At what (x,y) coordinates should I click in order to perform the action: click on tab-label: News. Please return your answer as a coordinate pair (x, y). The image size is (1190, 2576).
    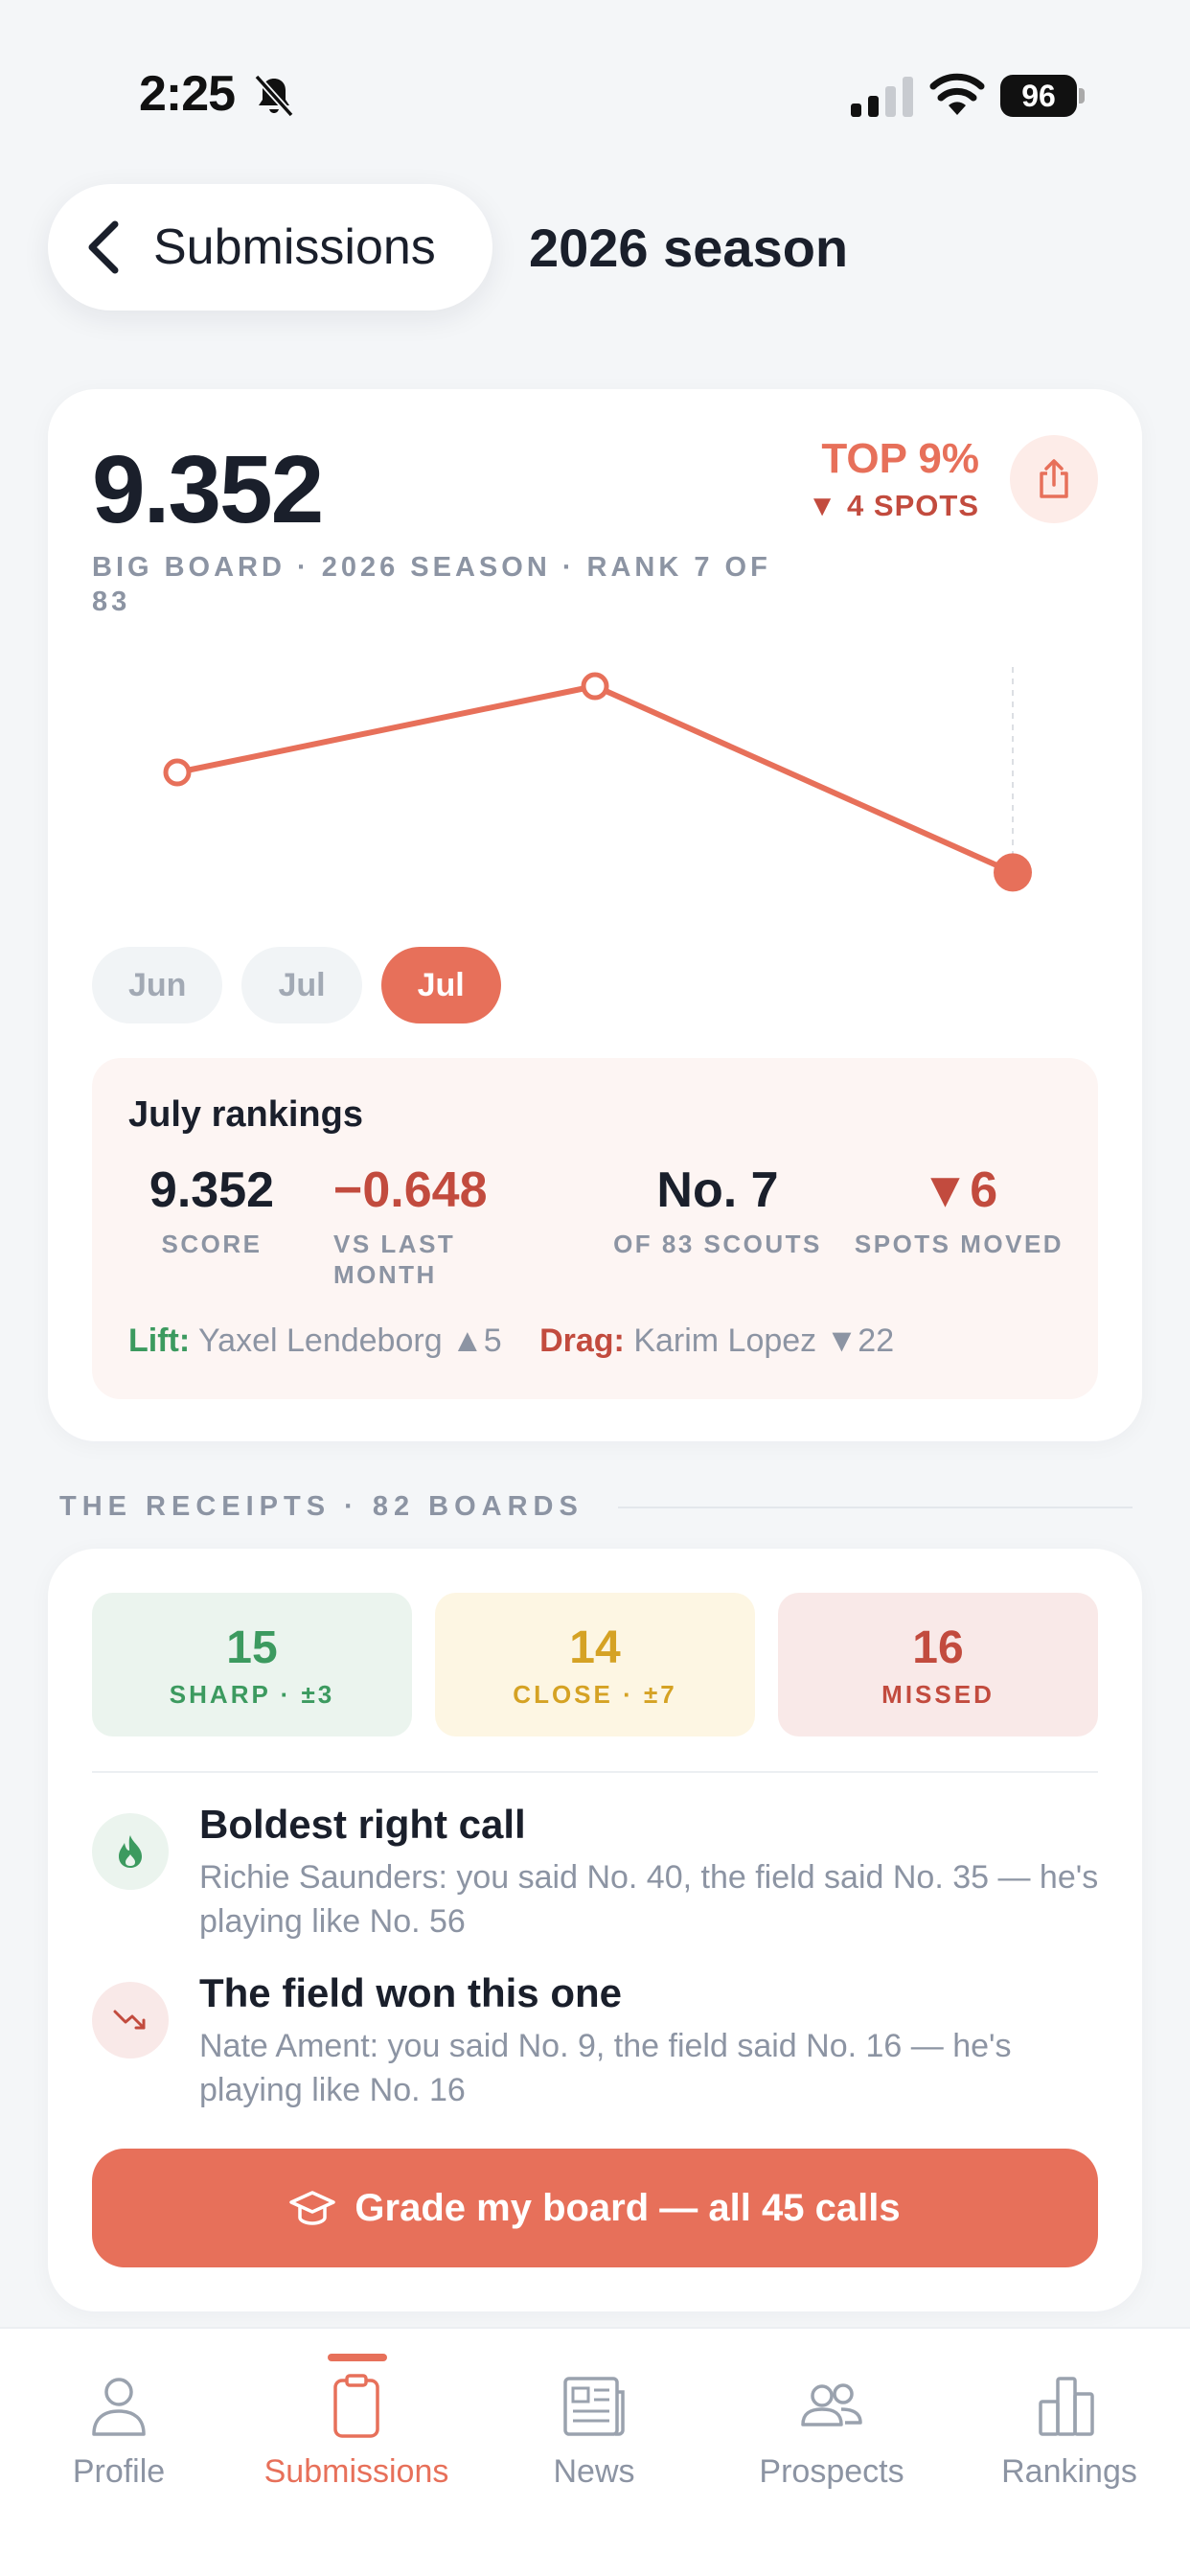
    Looking at the image, I should click on (594, 2471).